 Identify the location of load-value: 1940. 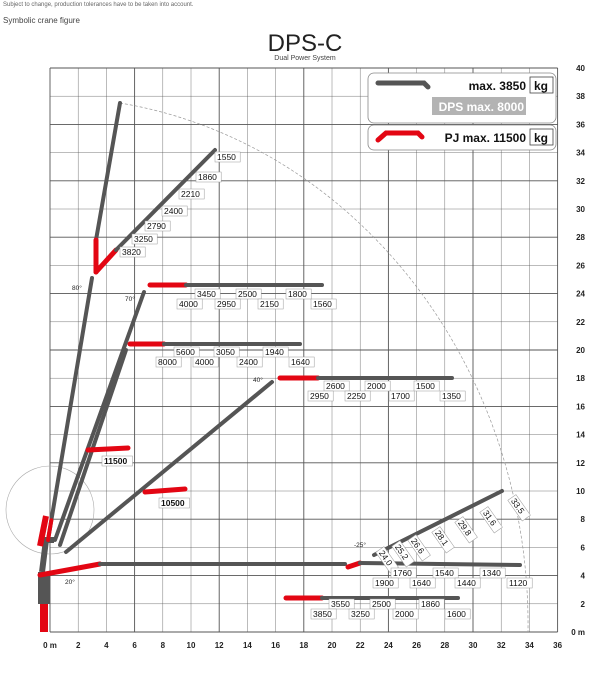
(275, 352).